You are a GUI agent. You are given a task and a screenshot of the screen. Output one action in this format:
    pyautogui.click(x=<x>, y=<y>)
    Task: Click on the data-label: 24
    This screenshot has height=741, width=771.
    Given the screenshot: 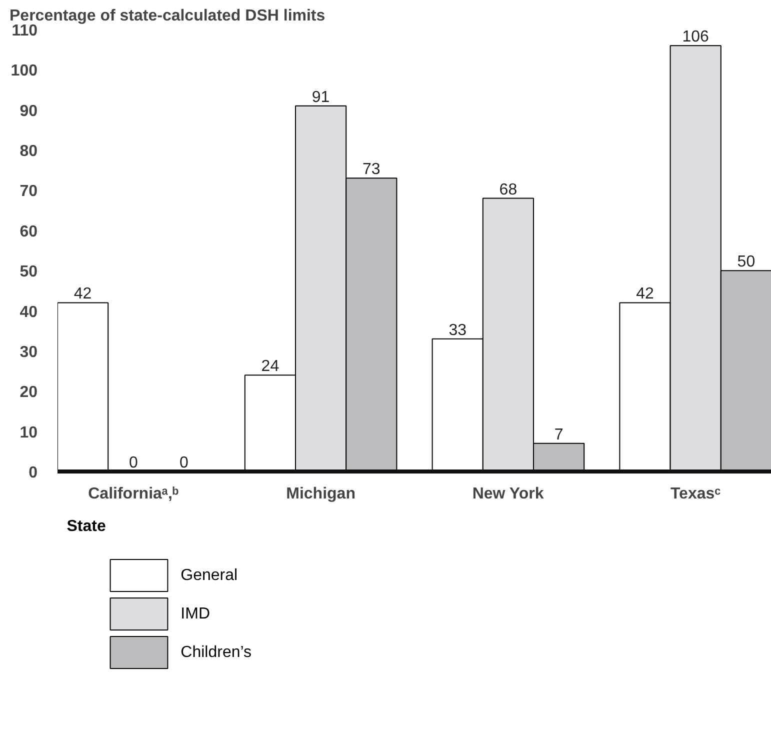 What is the action you would take?
    pyautogui.click(x=270, y=367)
    